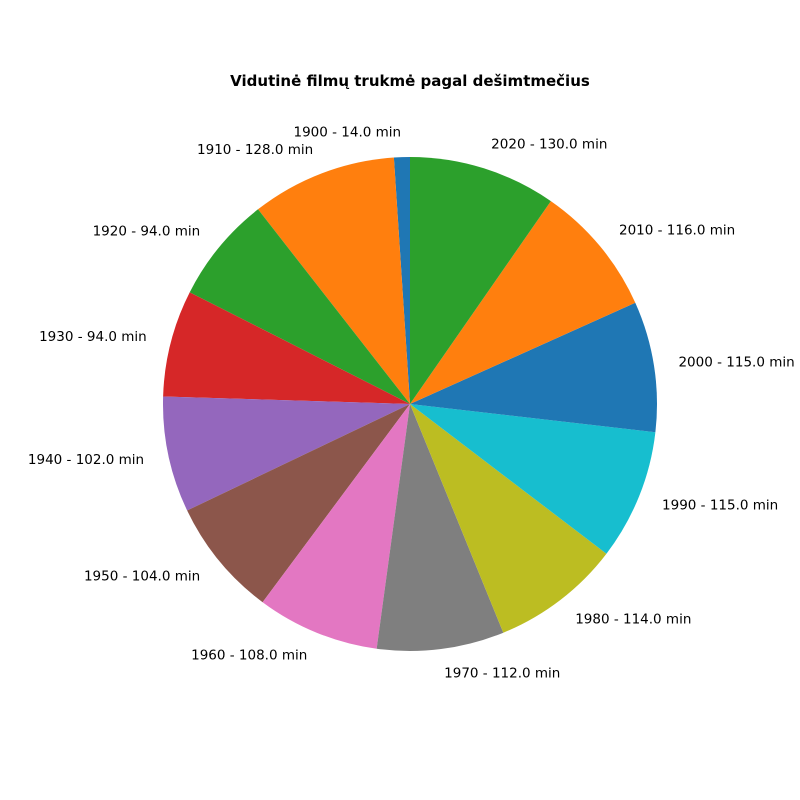  I want to click on pie-slice-1910, so click(334, 280).